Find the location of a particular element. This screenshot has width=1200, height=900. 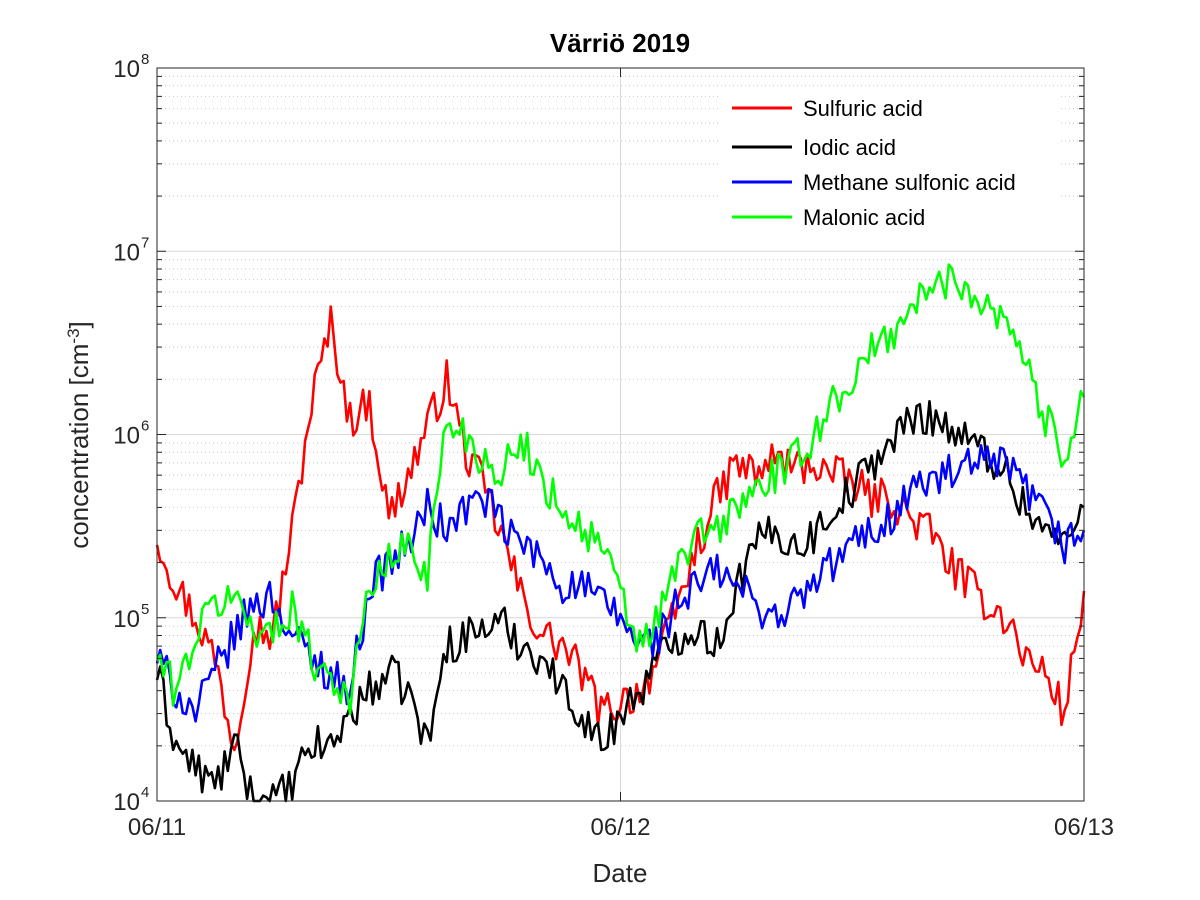

x-tick-labels: 06/11 06/12 06/13 is located at coordinates (621, 827).